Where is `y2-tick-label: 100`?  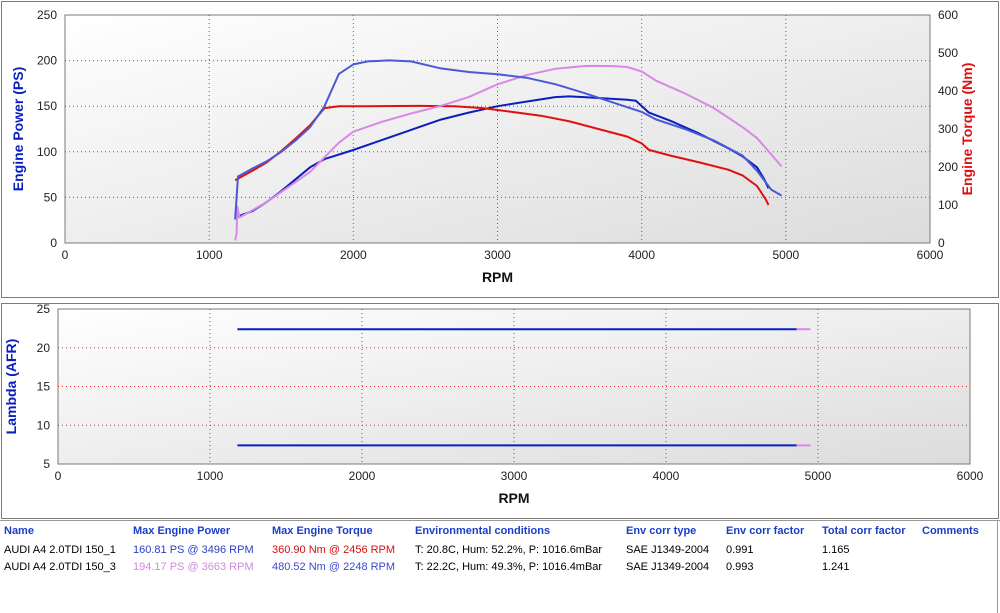 y2-tick-label: 100 is located at coordinates (948, 205).